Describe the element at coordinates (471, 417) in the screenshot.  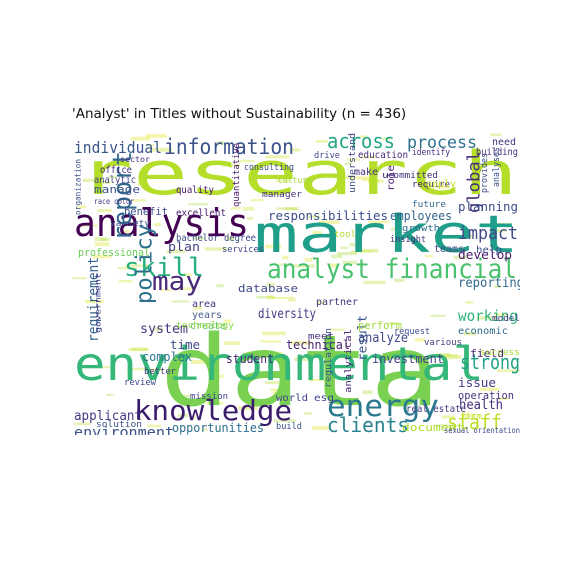
I see `word-firm: firm` at that location.